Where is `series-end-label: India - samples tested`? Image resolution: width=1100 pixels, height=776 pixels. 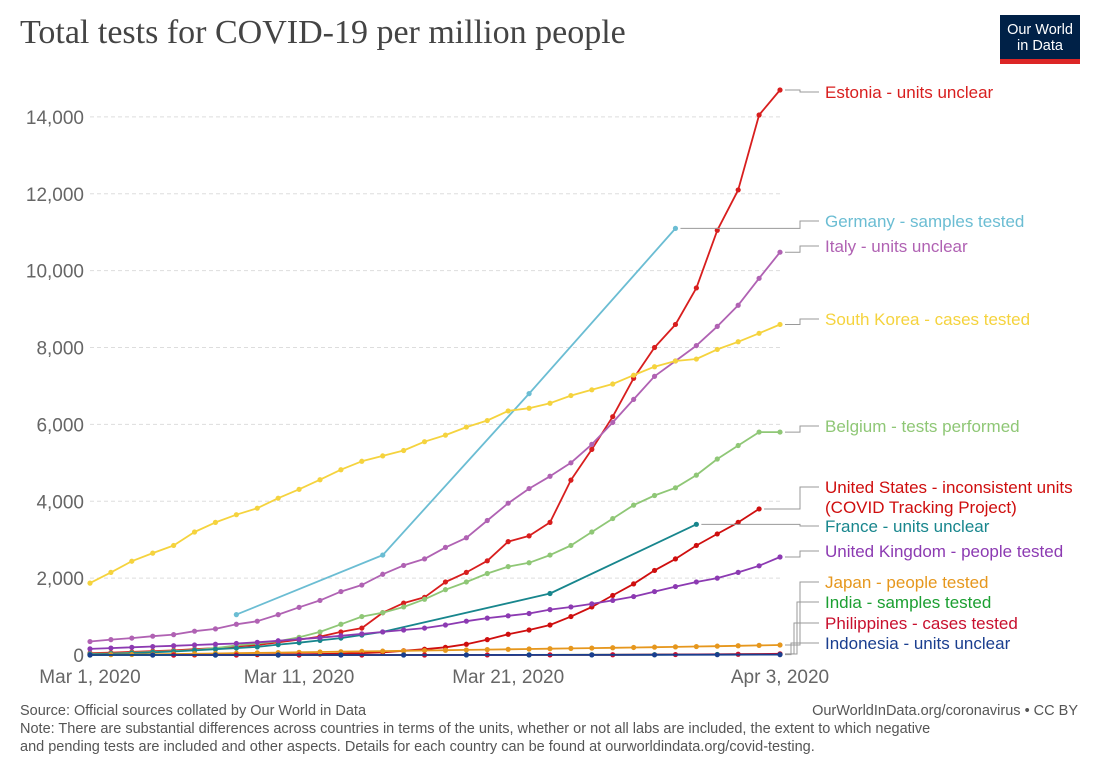
series-end-label: India - samples tested is located at coordinates (908, 602).